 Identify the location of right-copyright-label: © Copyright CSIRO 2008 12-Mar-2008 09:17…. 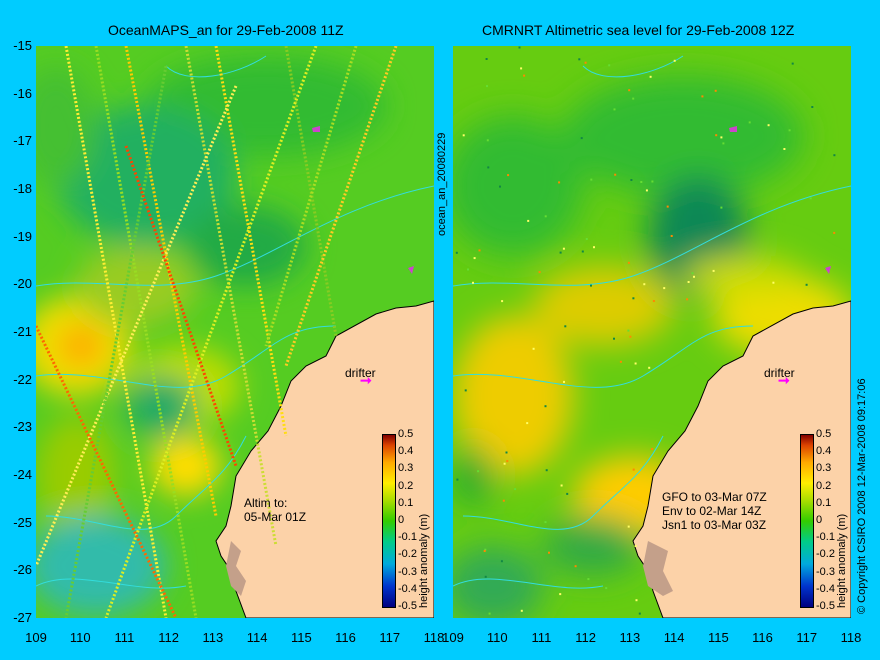
(862, 496).